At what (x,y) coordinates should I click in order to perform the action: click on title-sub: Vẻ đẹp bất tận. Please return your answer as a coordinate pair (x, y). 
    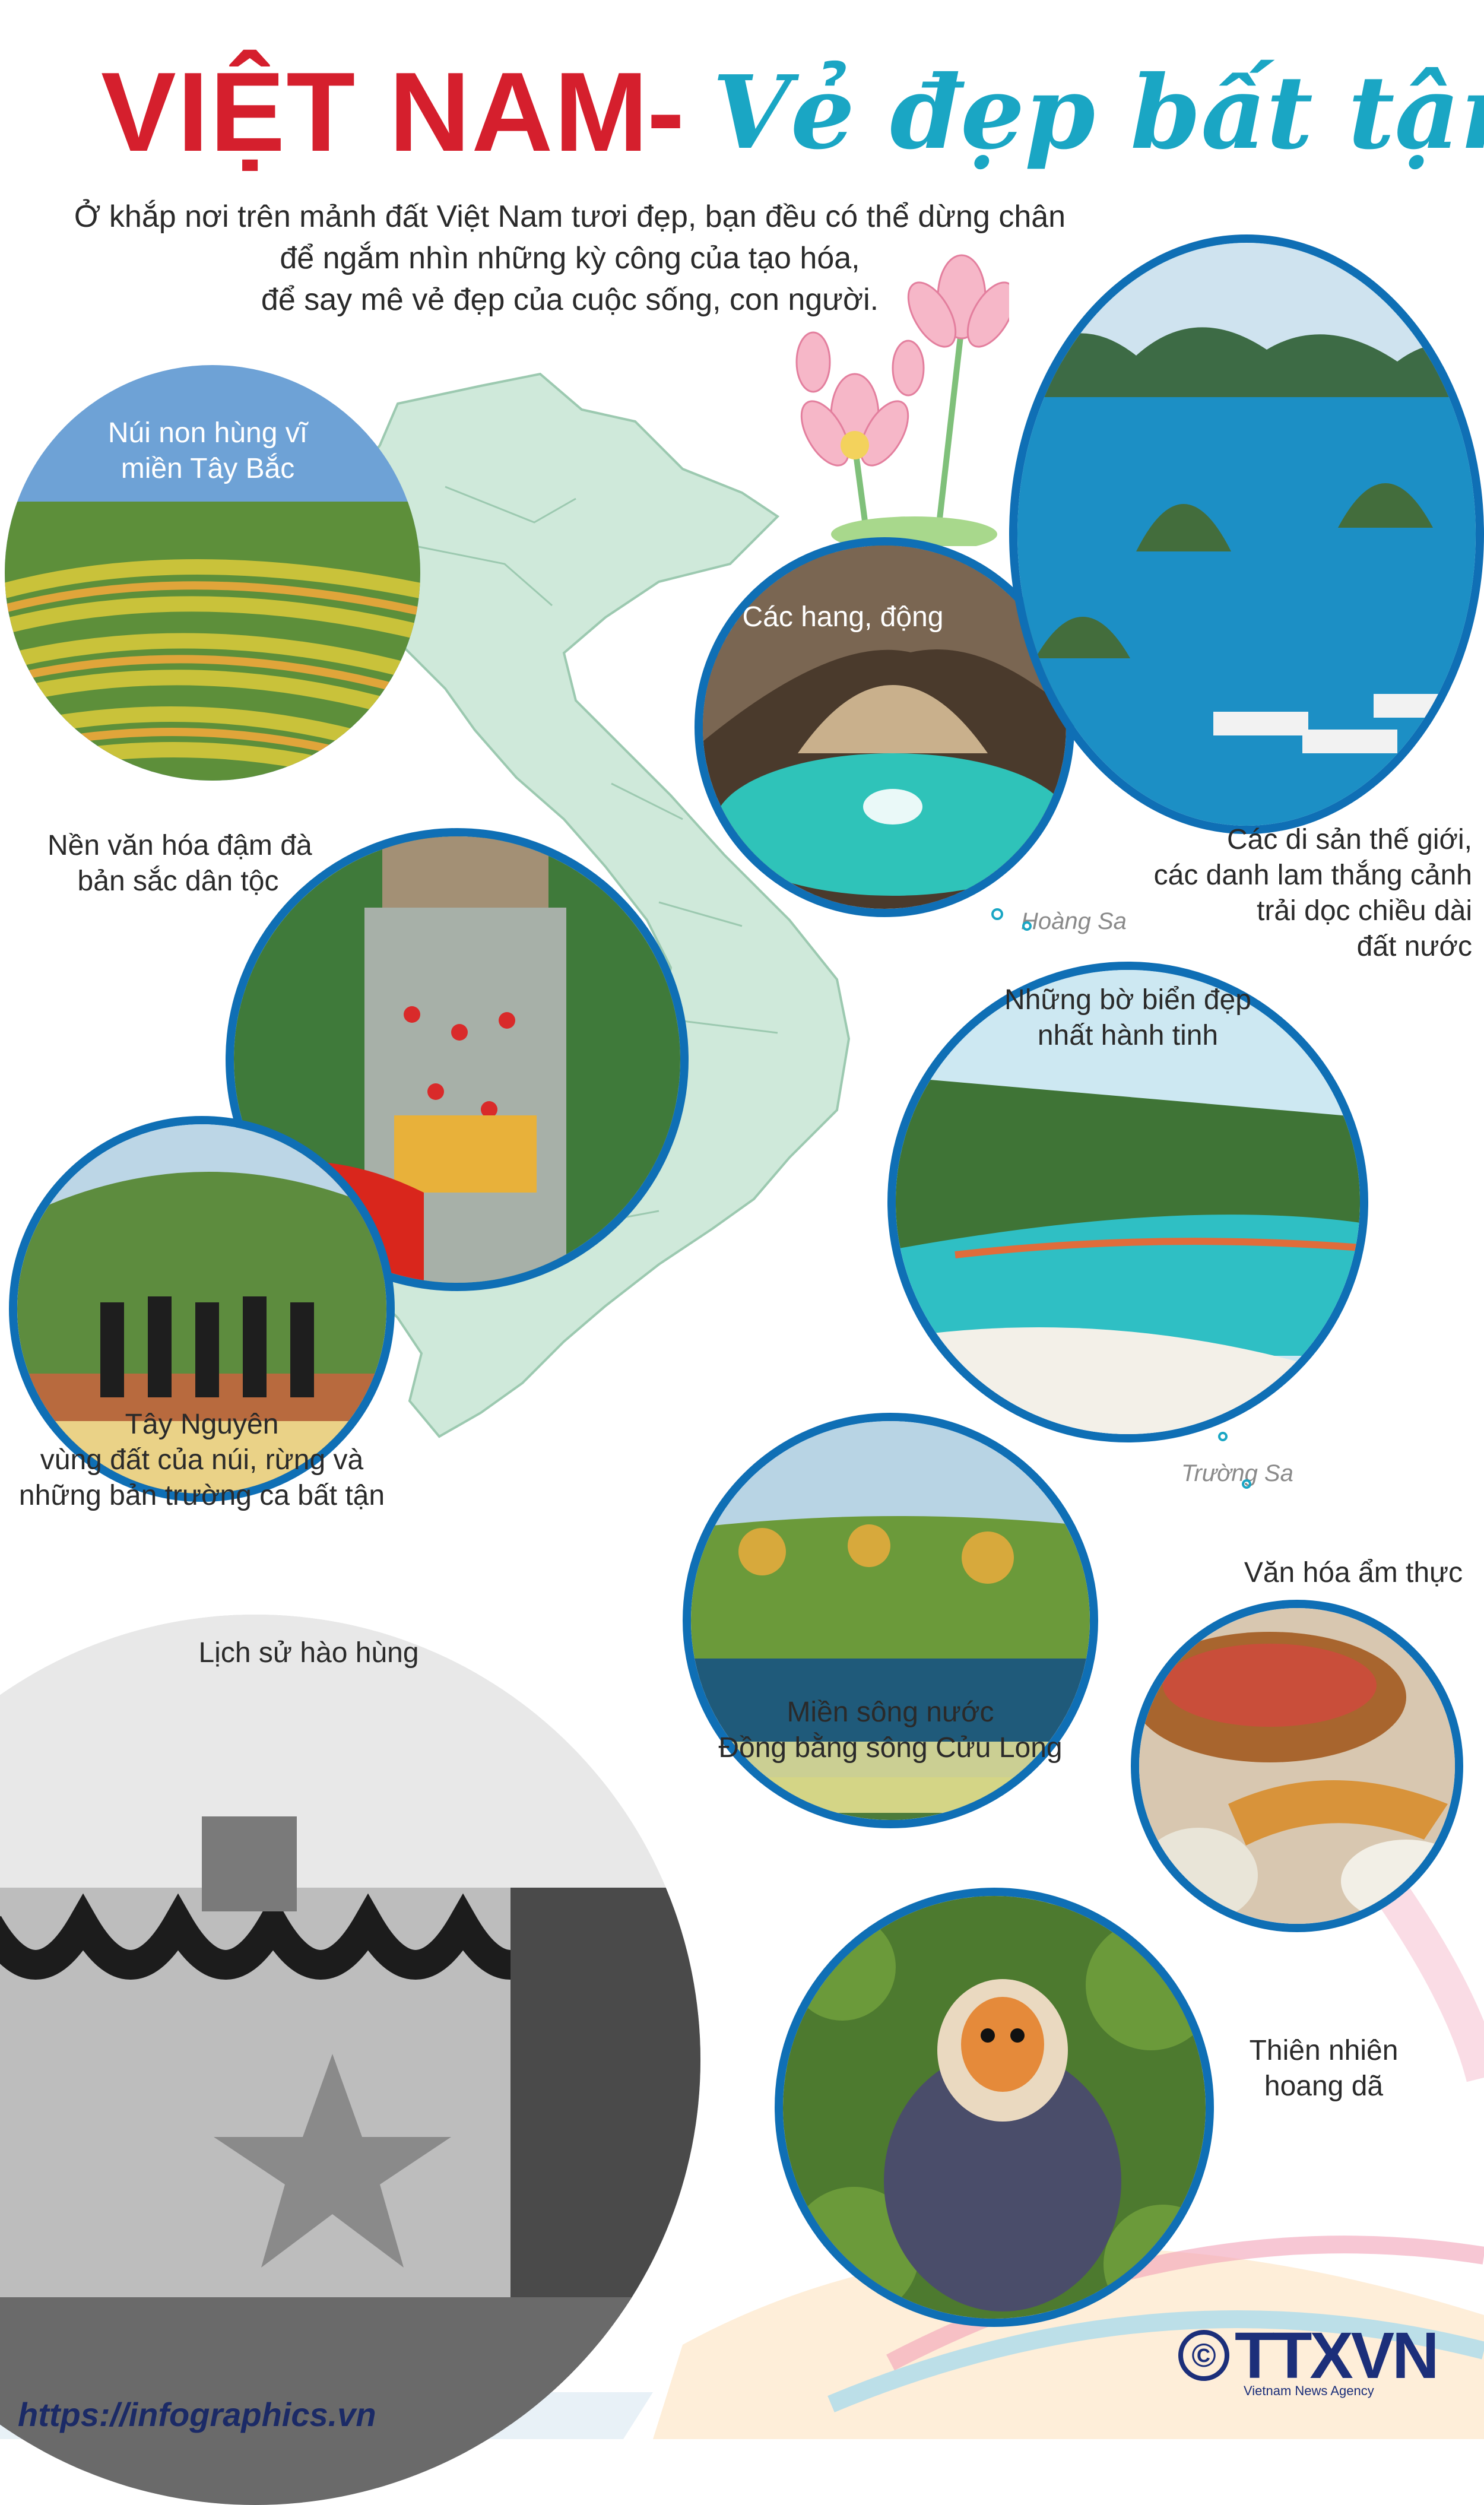
    Looking at the image, I should click on (1098, 113).